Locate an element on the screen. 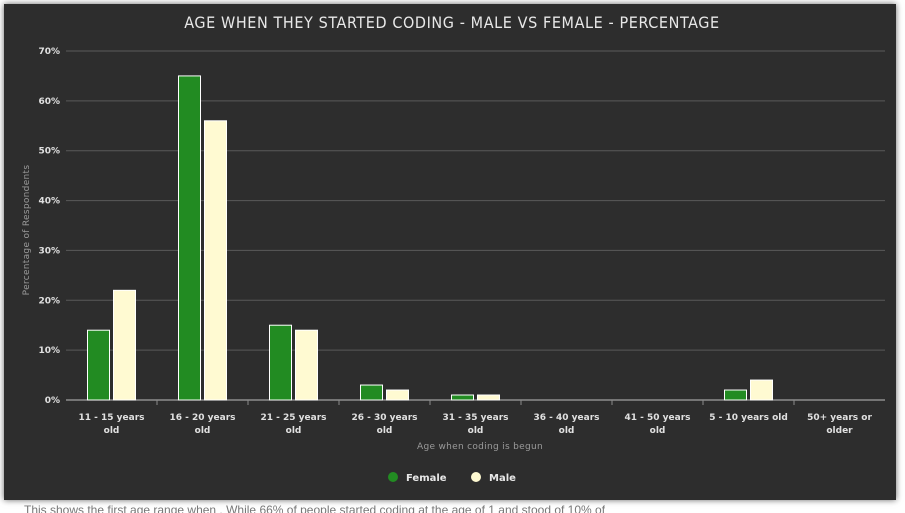 The width and height of the screenshot is (905, 513). y-tick-label: 30% is located at coordinates (49, 251).